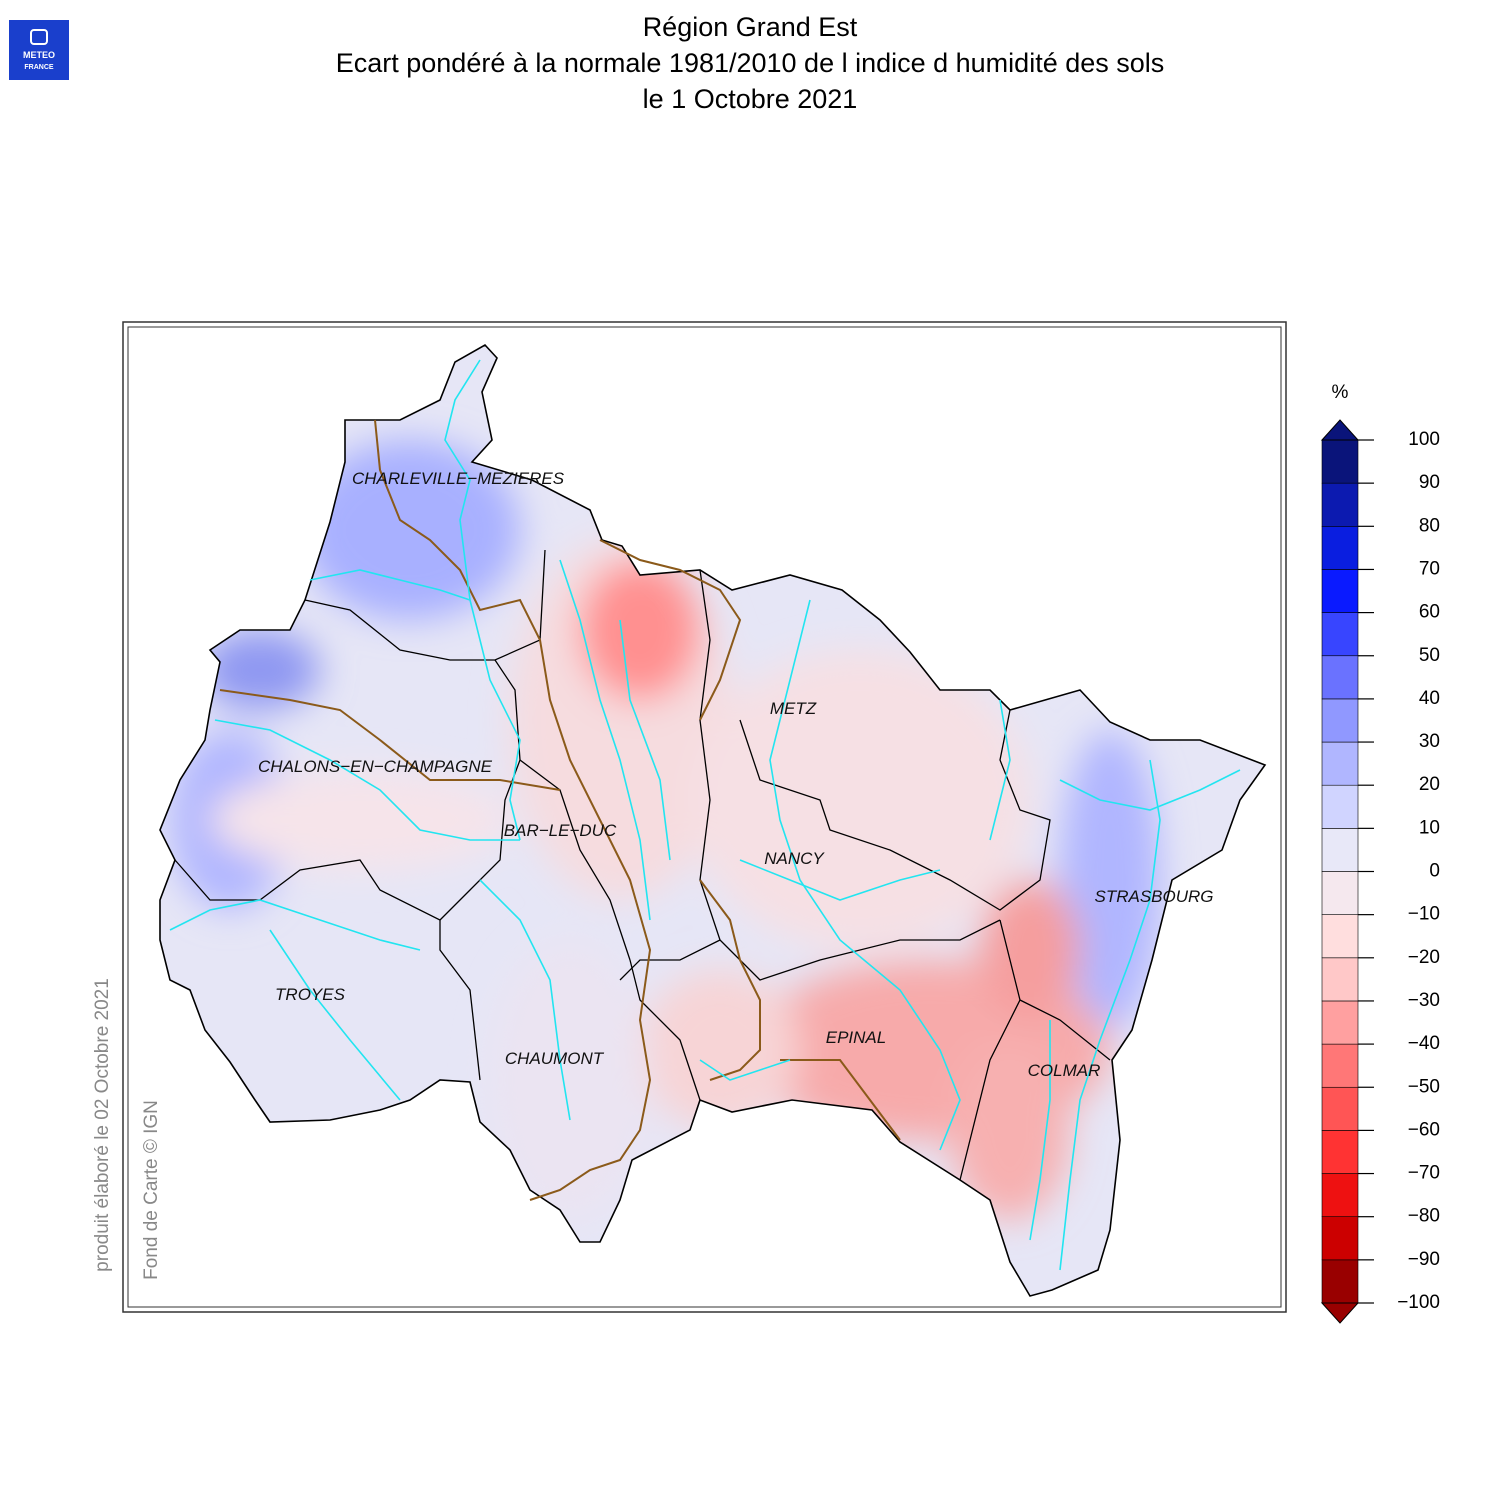 Image resolution: width=1500 pixels, height=1505 pixels. What do you see at coordinates (1429, 482) in the screenshot?
I see `colorbar-tick-label: 90` at bounding box center [1429, 482].